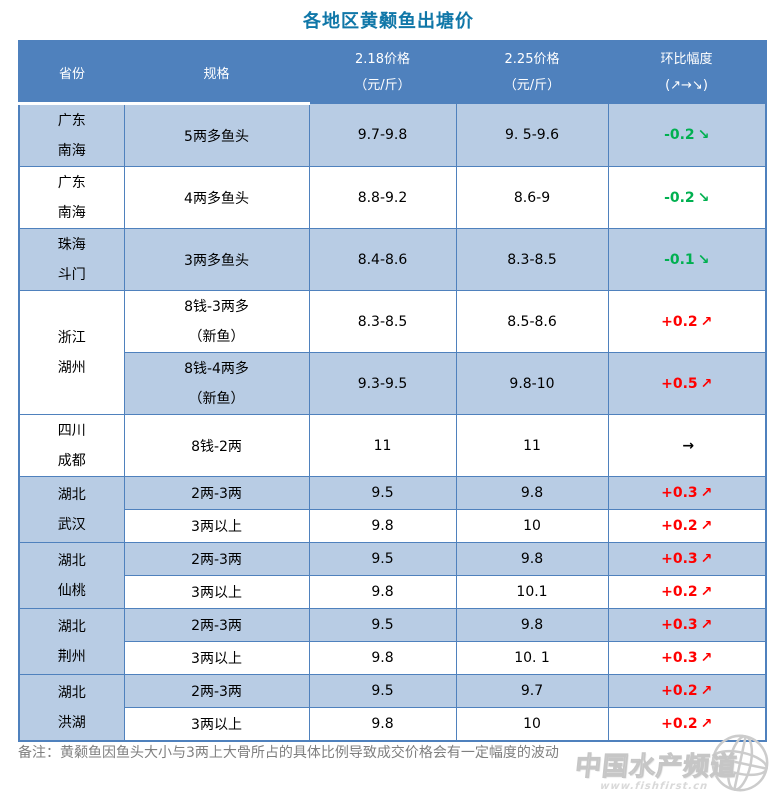 The width and height of the screenshot is (777, 800). I want to click on spec-cell: 8钱-2两, so click(216, 445).